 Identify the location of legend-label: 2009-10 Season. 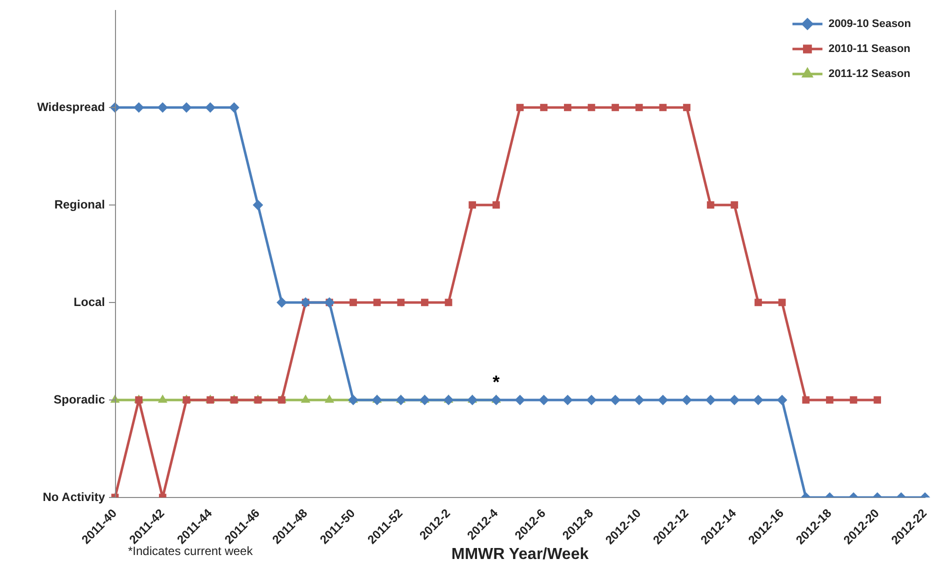
(870, 24).